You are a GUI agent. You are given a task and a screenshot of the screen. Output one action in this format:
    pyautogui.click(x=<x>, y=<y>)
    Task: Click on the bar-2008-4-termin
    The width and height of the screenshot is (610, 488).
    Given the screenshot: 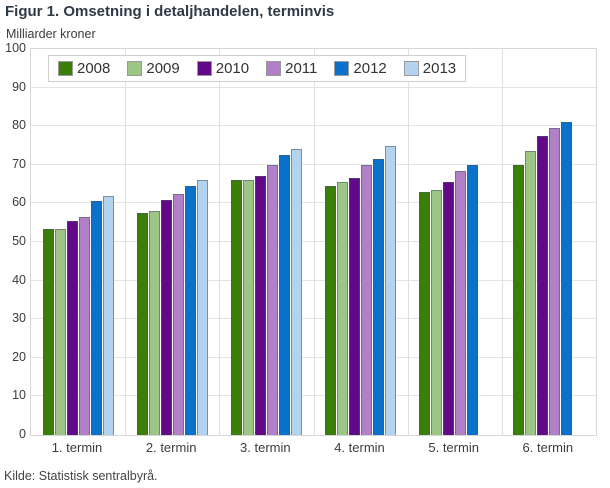 What is the action you would take?
    pyautogui.click(x=331, y=310)
    